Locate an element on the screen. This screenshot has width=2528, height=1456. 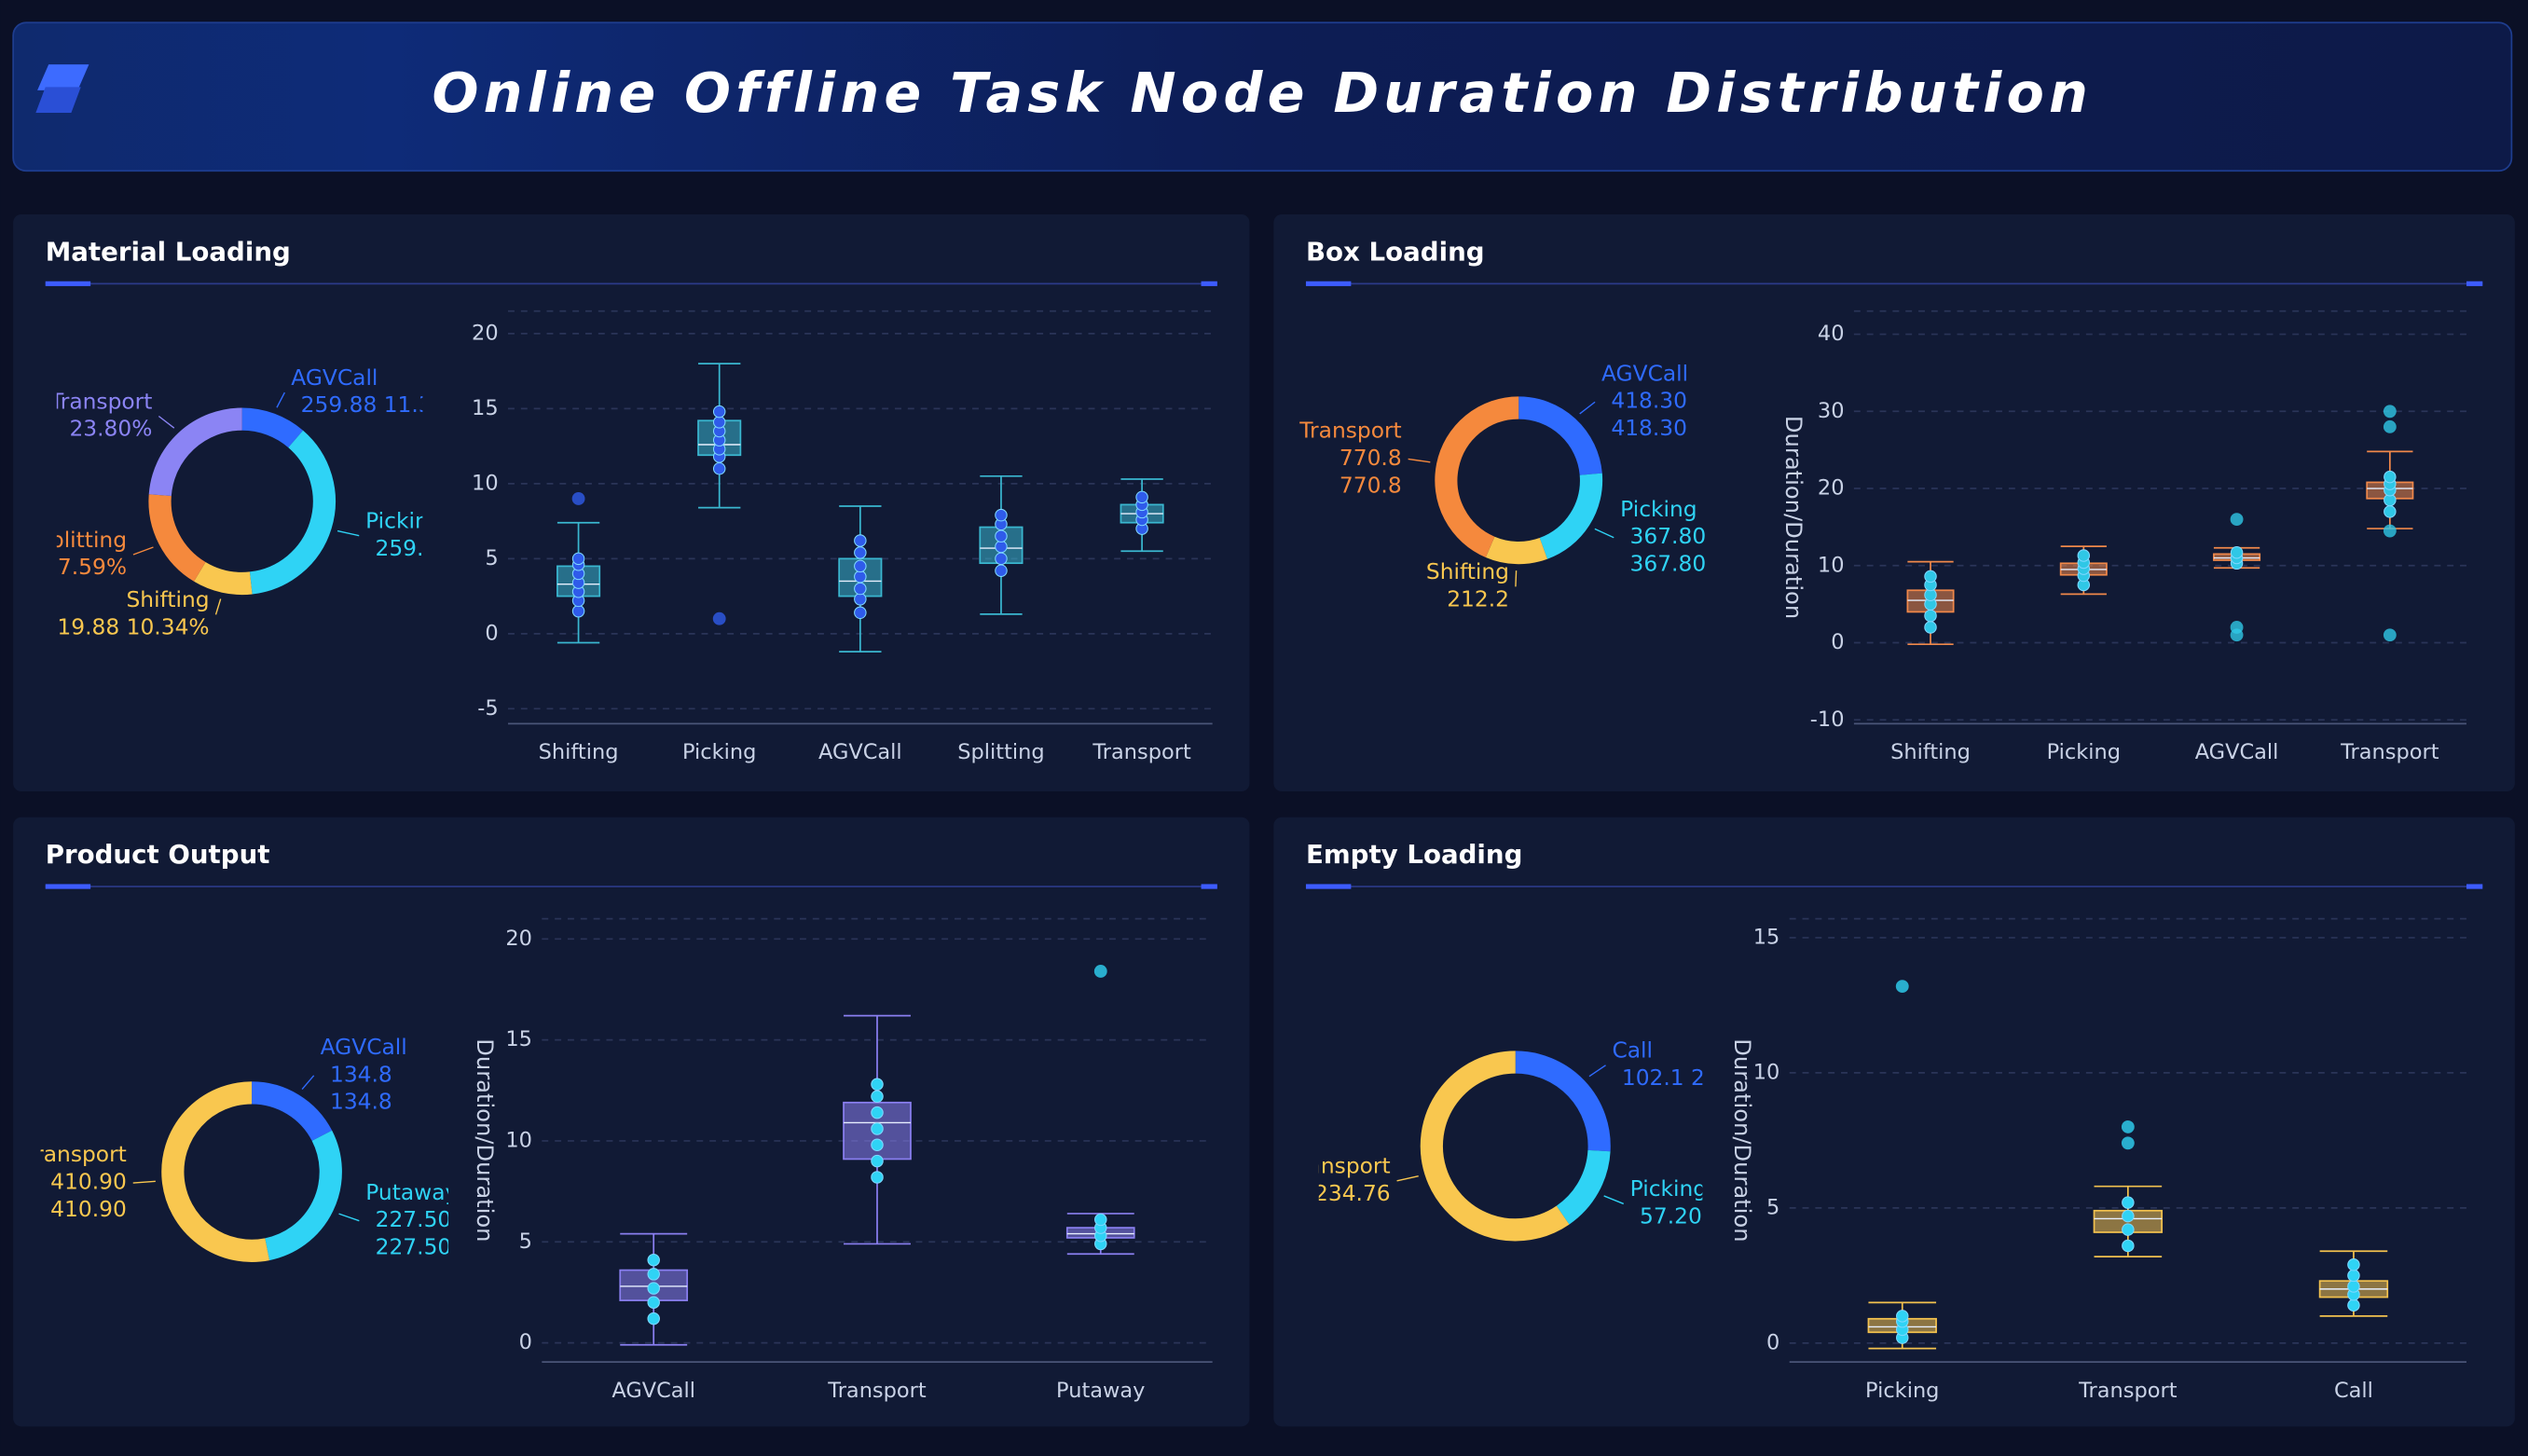
pie-value-label: 410.90 is located at coordinates (88, 1209).